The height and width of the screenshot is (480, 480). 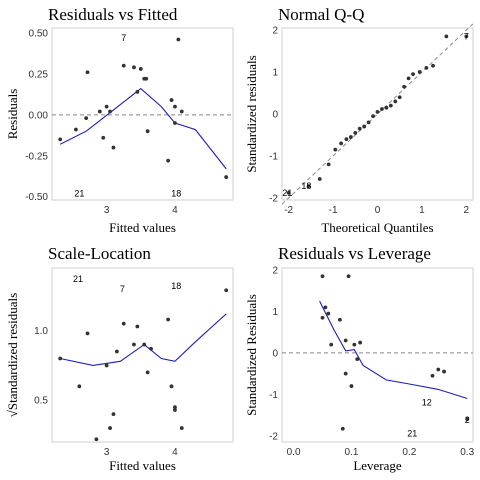 What do you see at coordinates (354, 253) in the screenshot?
I see `chart-title: Residuals vs Leverage` at bounding box center [354, 253].